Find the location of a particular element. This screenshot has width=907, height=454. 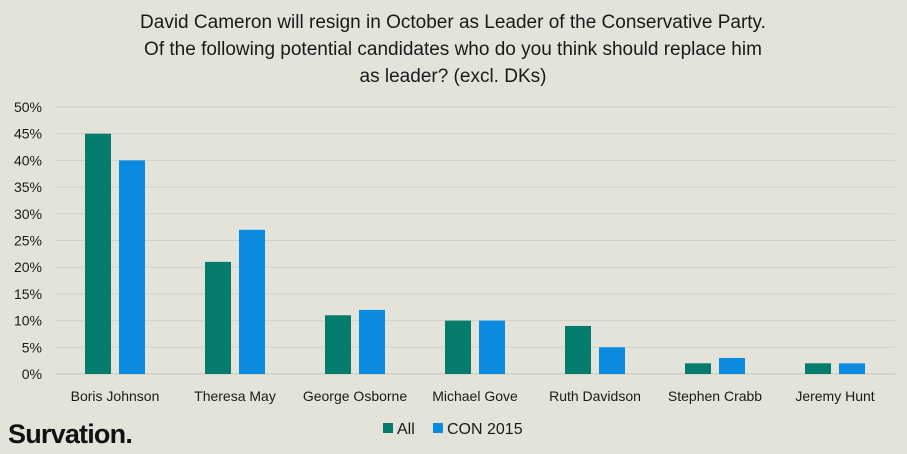

y-tick-label: 25% is located at coordinates (28, 241).